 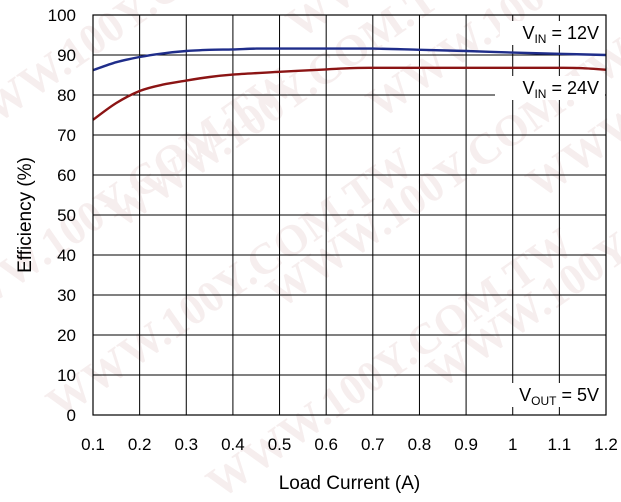 I want to click on x-tick-label: 0.8, so click(x=420, y=444).